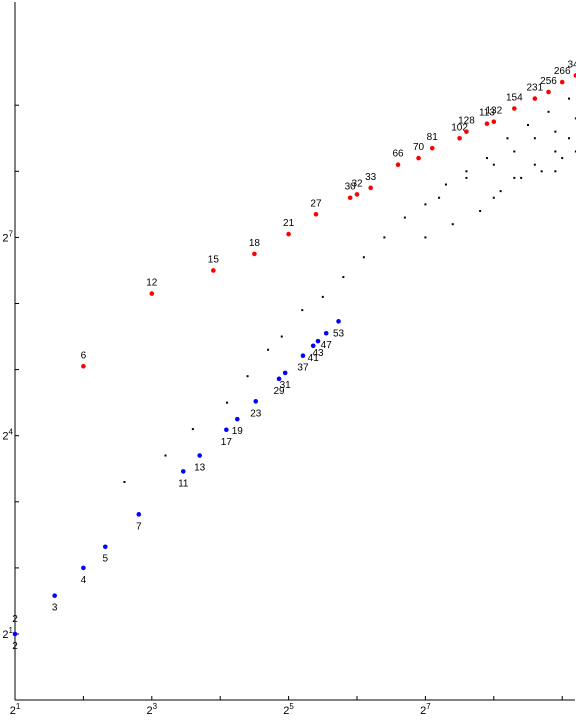 The width and height of the screenshot is (576, 720). Describe the element at coordinates (357, 183) in the screenshot. I see `data-label: 32` at that location.